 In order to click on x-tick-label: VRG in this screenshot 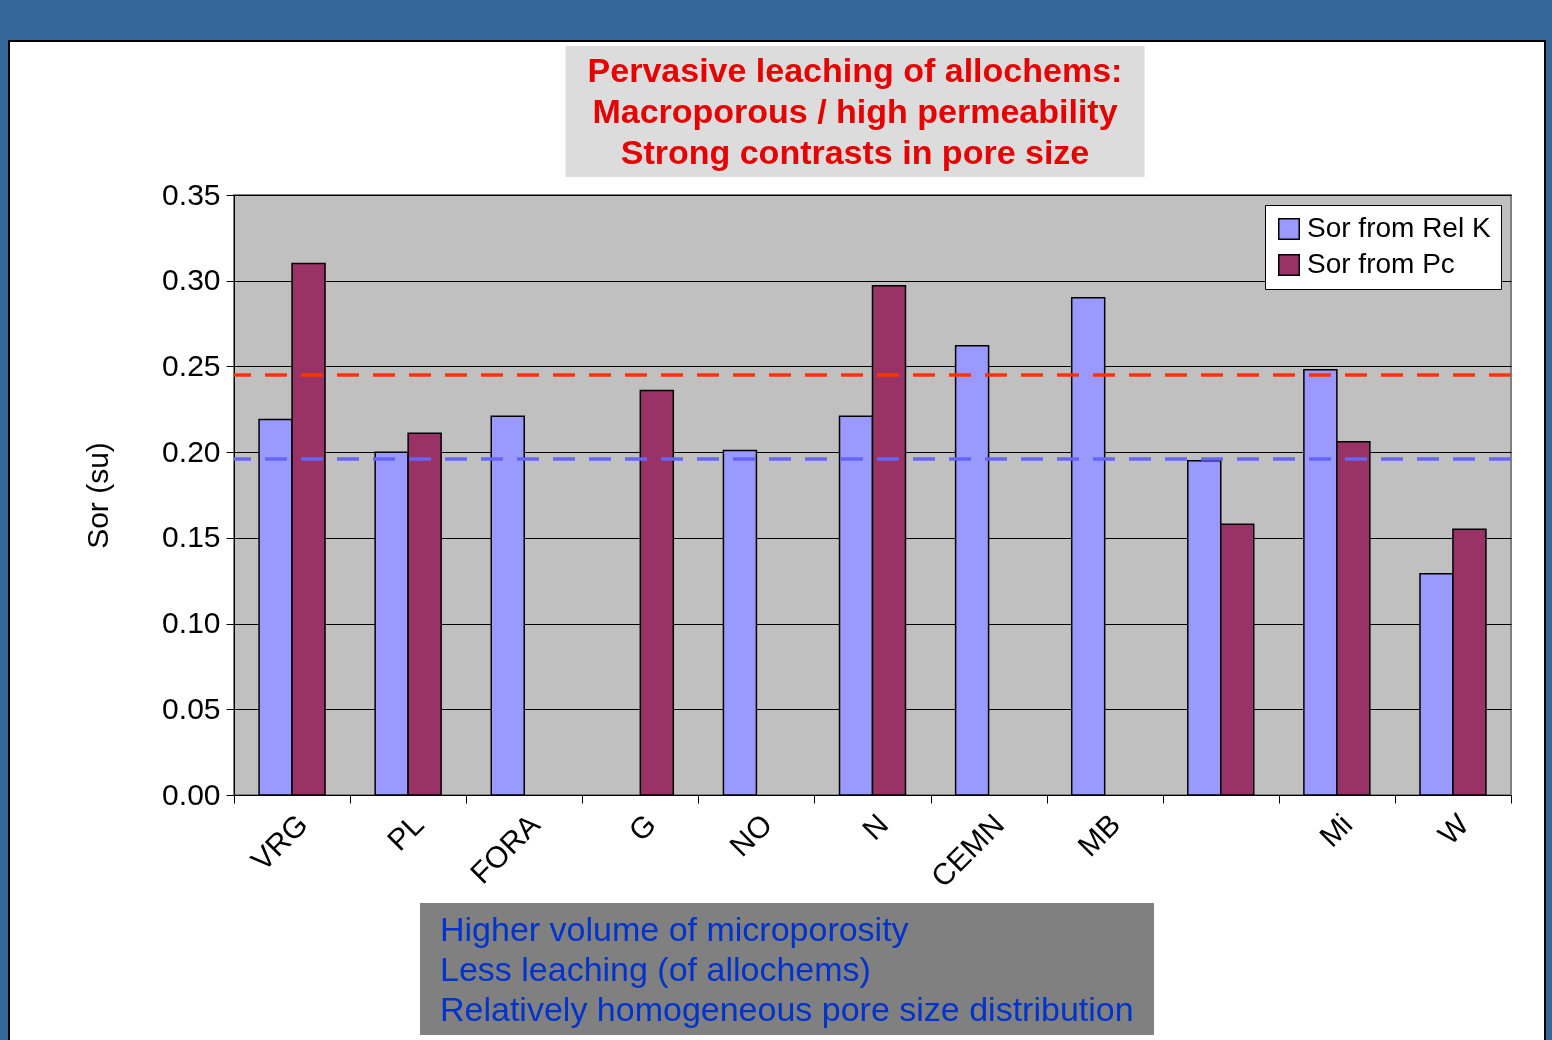, I will do `click(279, 842)`.